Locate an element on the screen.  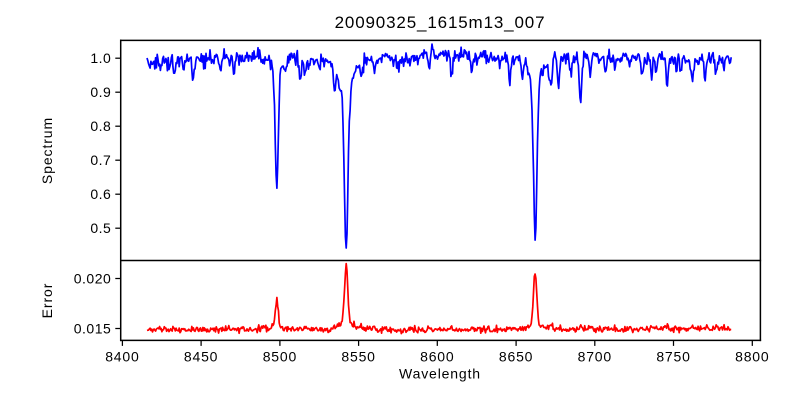
svg-text: 8550 is located at coordinates (358, 357).